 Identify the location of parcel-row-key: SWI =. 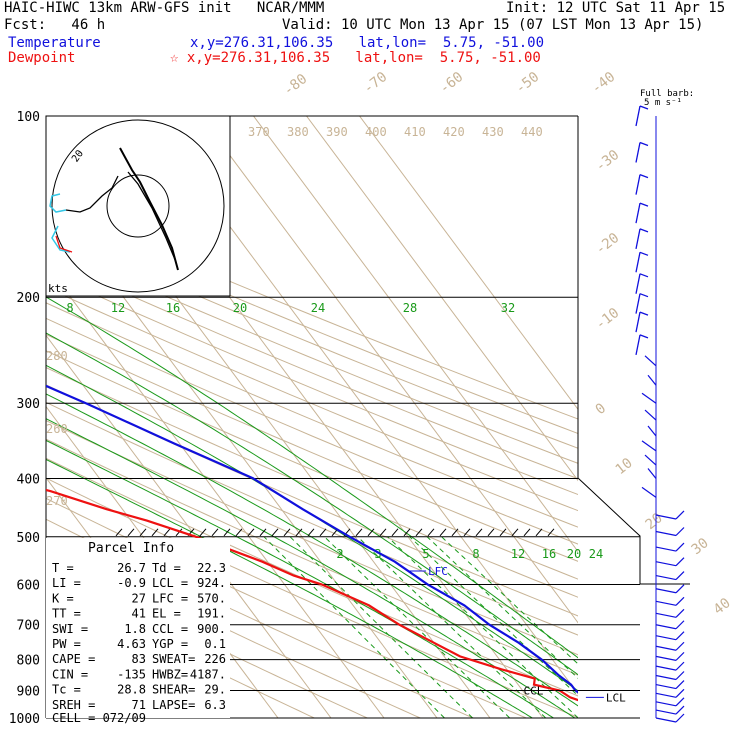
(70, 629).